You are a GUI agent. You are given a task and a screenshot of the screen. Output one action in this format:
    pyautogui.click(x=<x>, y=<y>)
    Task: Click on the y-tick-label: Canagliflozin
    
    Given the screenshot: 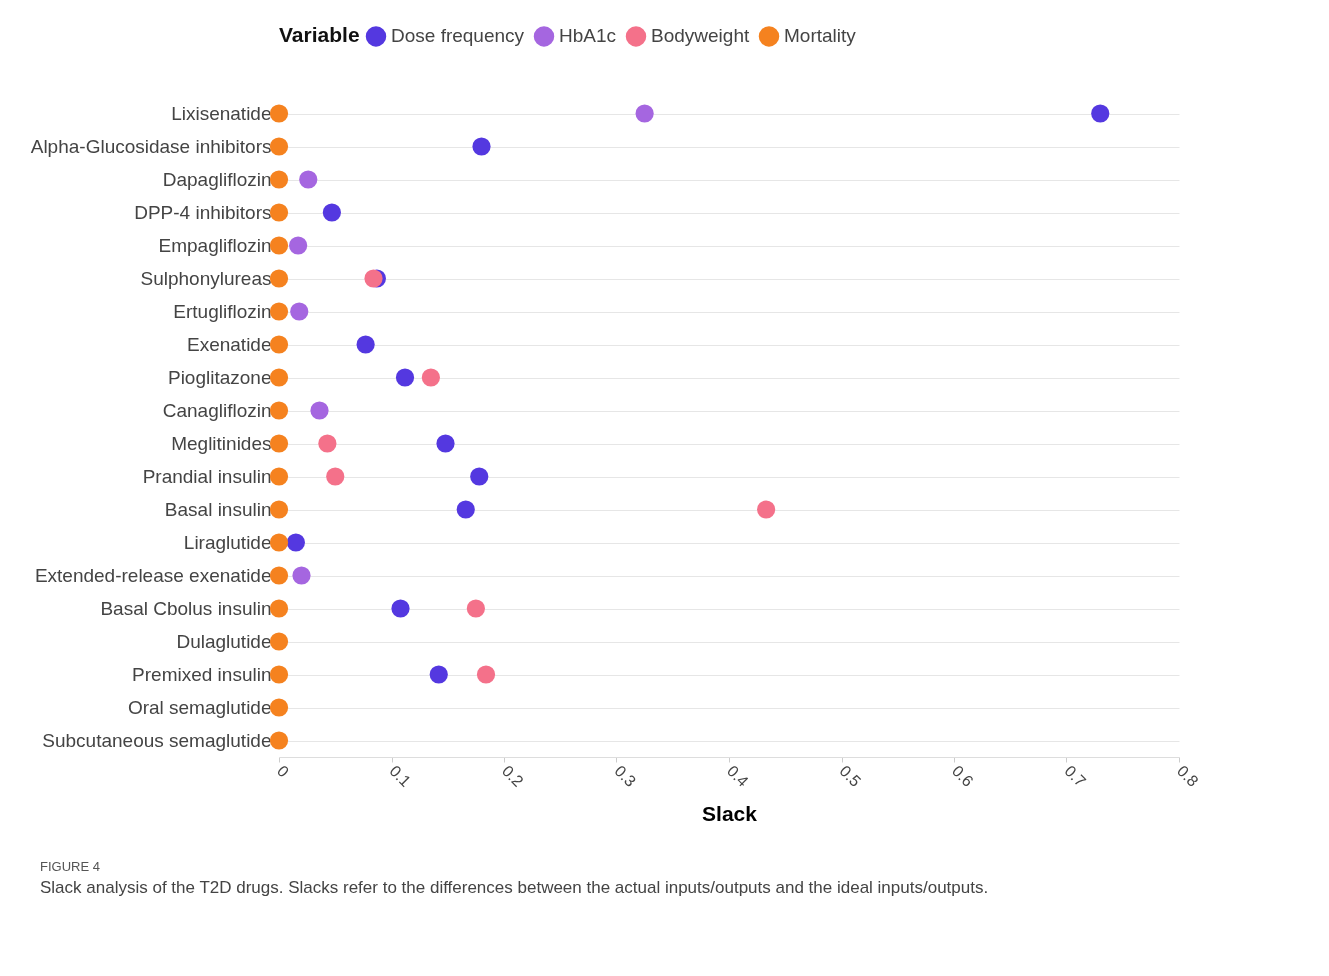 What is the action you would take?
    pyautogui.click(x=217, y=410)
    